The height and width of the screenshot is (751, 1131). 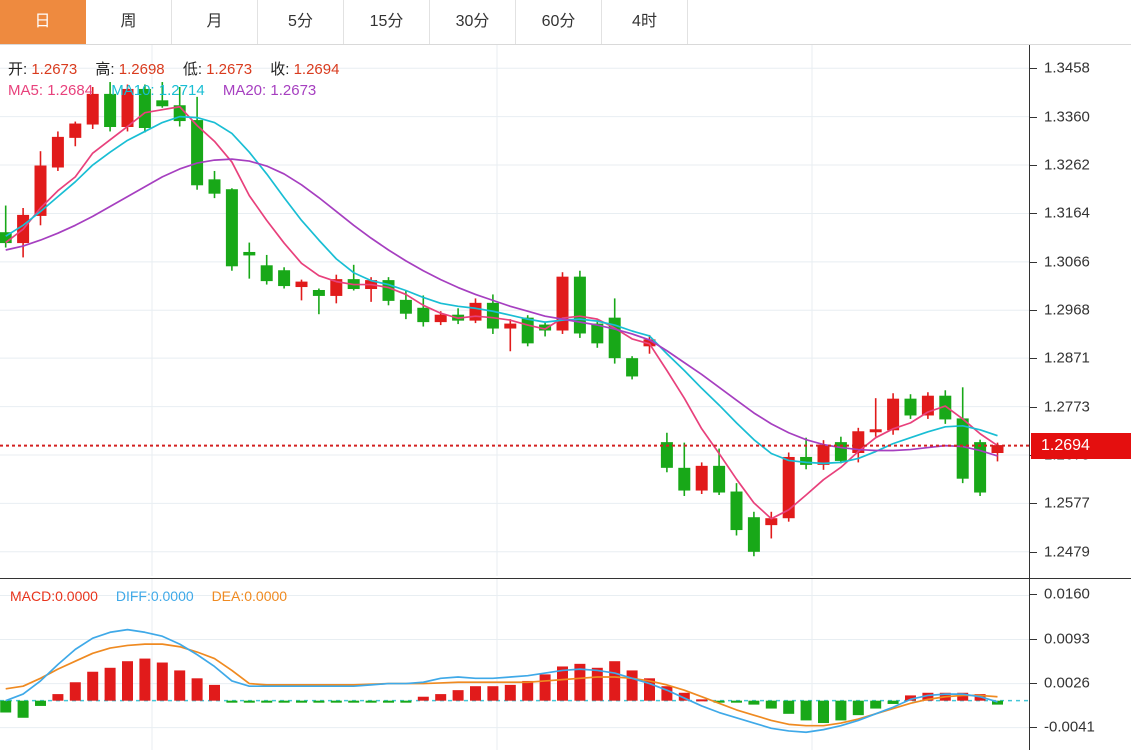 I want to click on diff-value: 0.0000, so click(x=172, y=596).